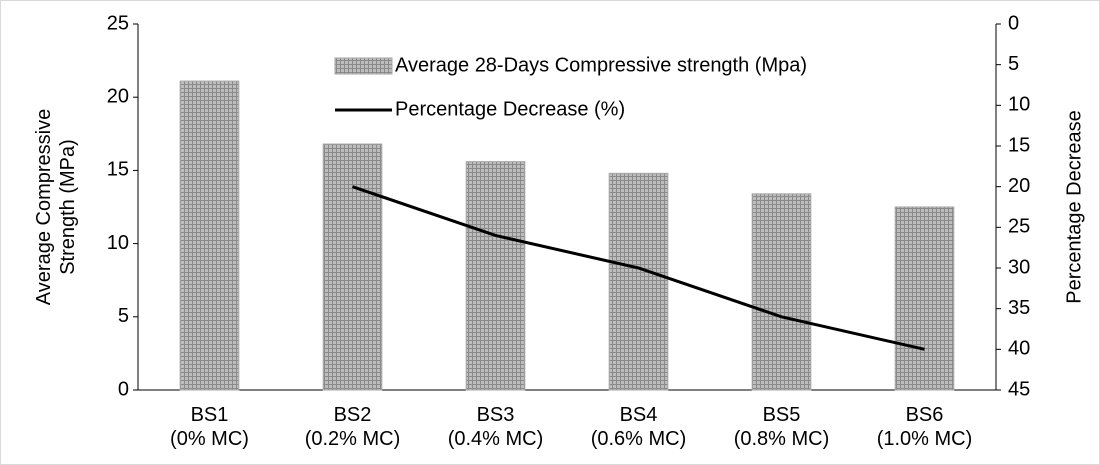 This screenshot has width=1100, height=465. I want to click on y-tick-label: 0, so click(123, 389).